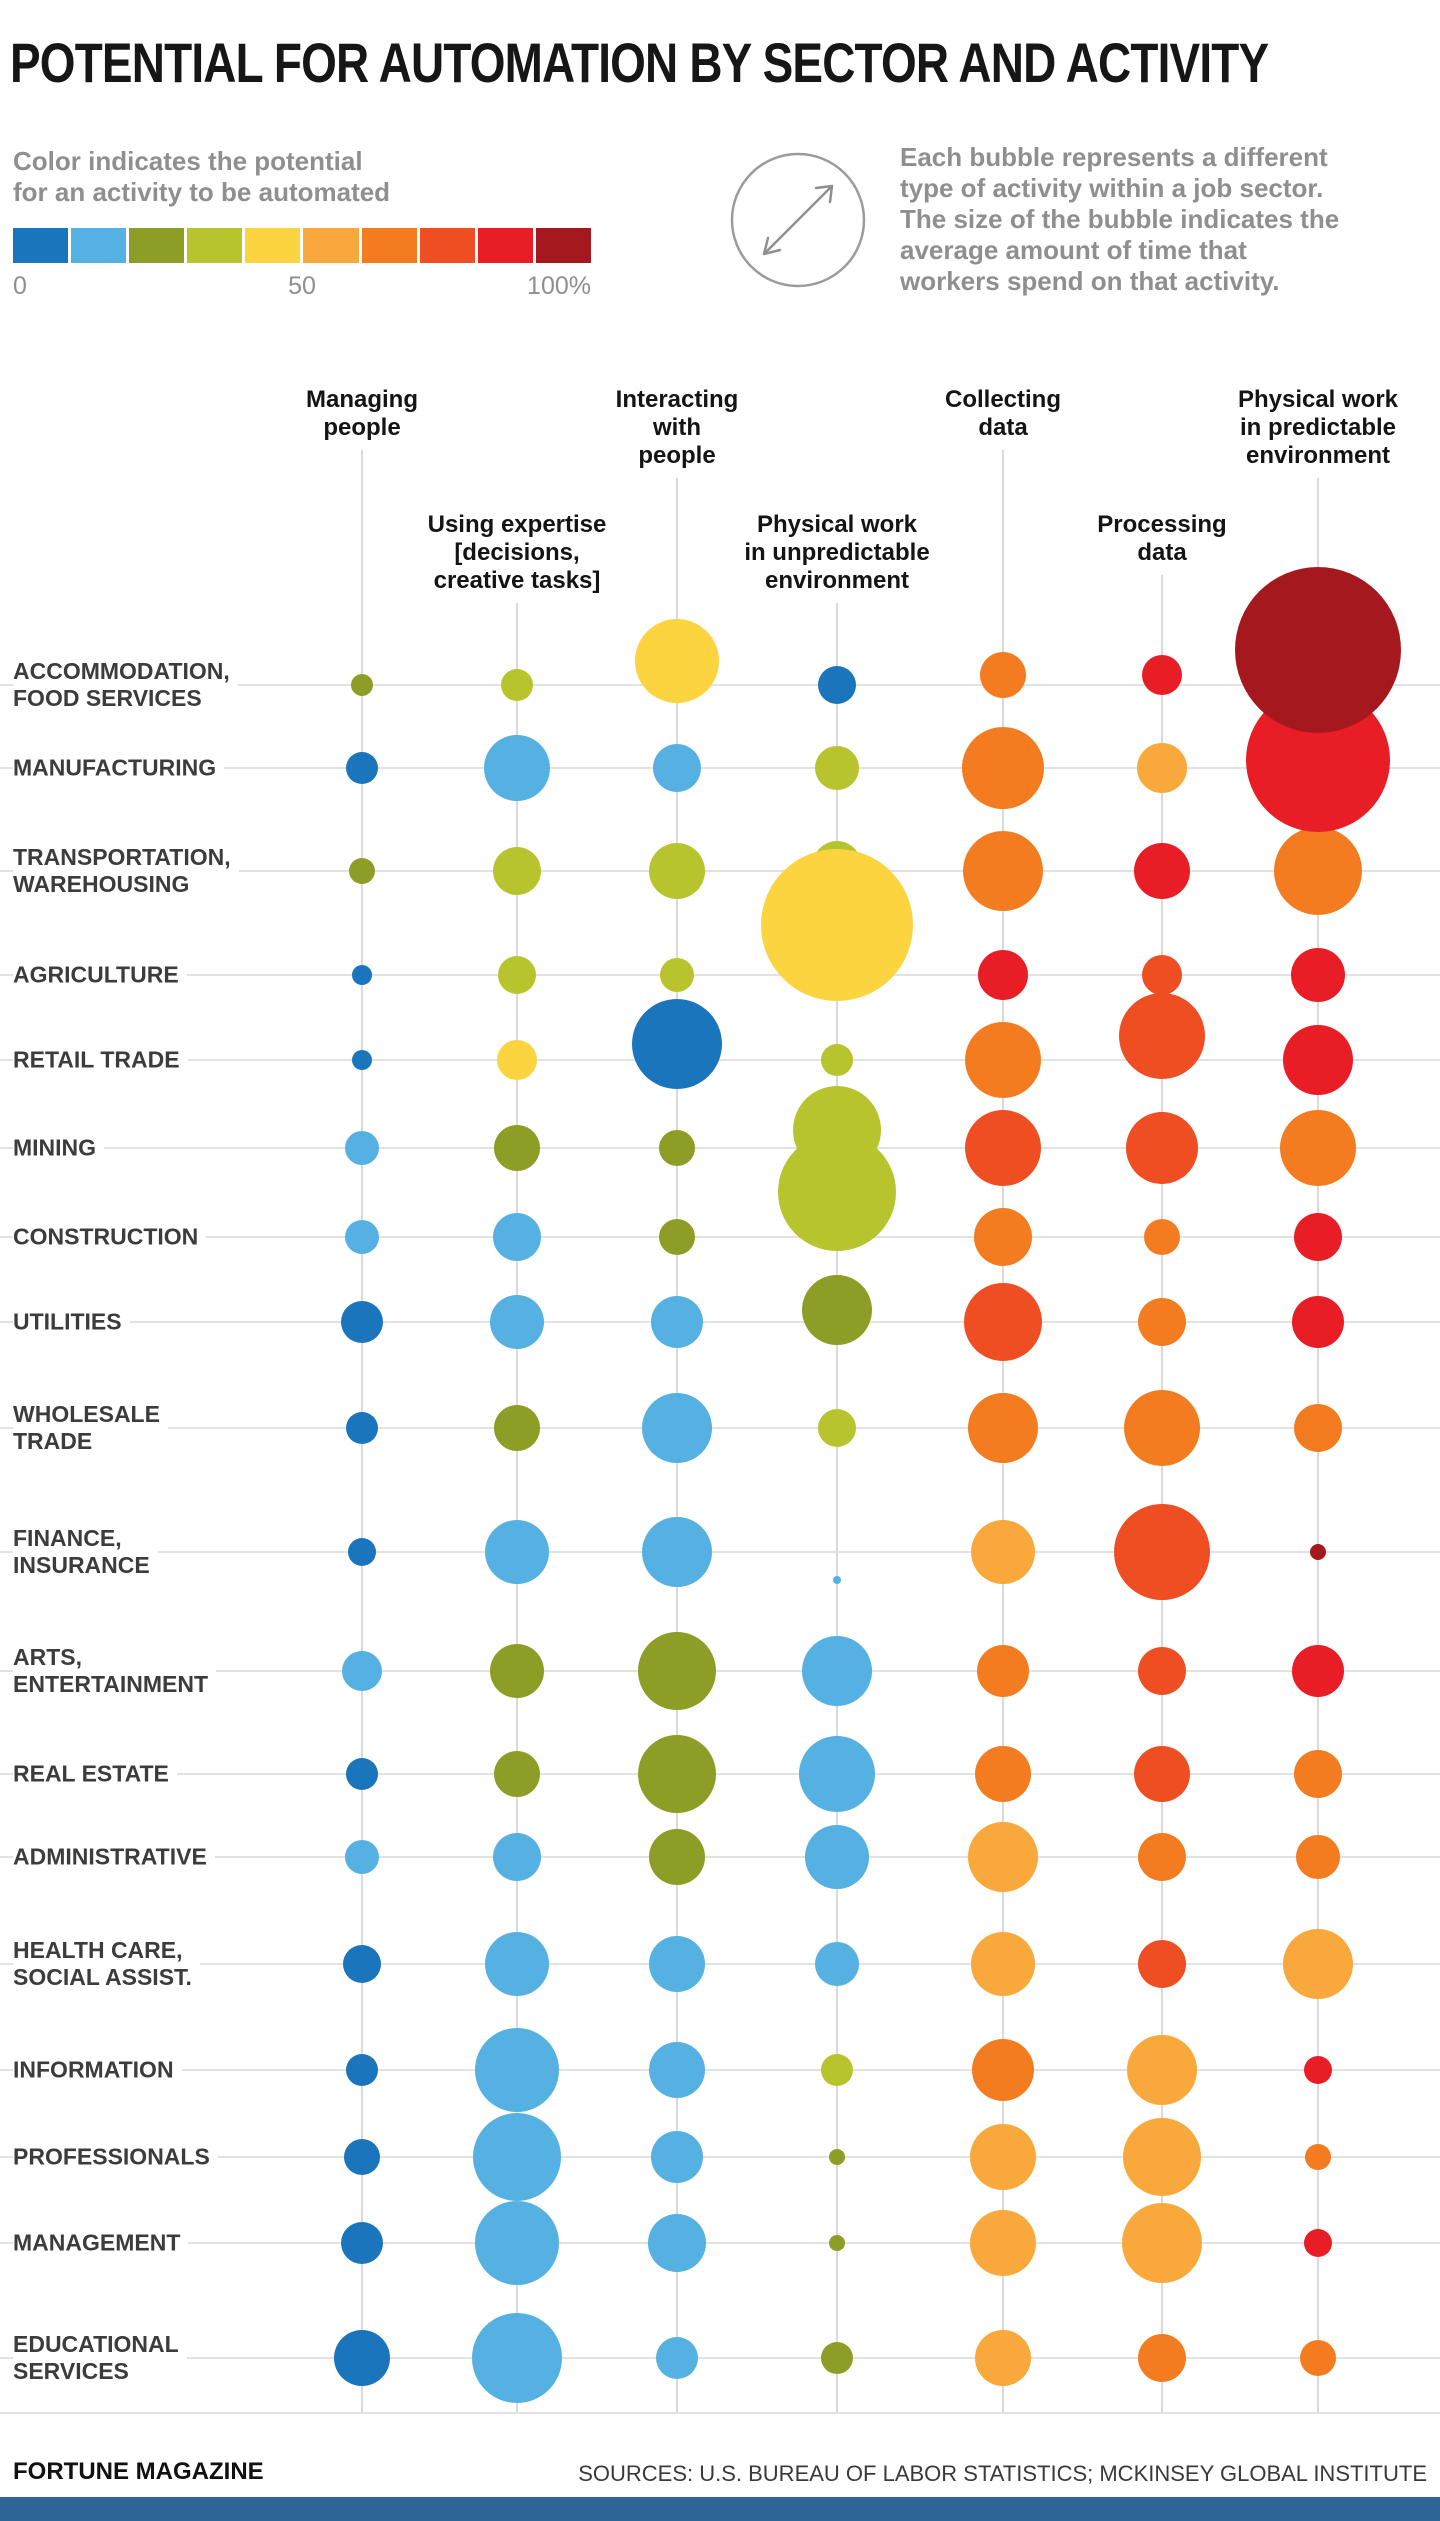 The height and width of the screenshot is (2521, 1440). What do you see at coordinates (1162, 538) in the screenshot?
I see `column-header: Processing data` at bounding box center [1162, 538].